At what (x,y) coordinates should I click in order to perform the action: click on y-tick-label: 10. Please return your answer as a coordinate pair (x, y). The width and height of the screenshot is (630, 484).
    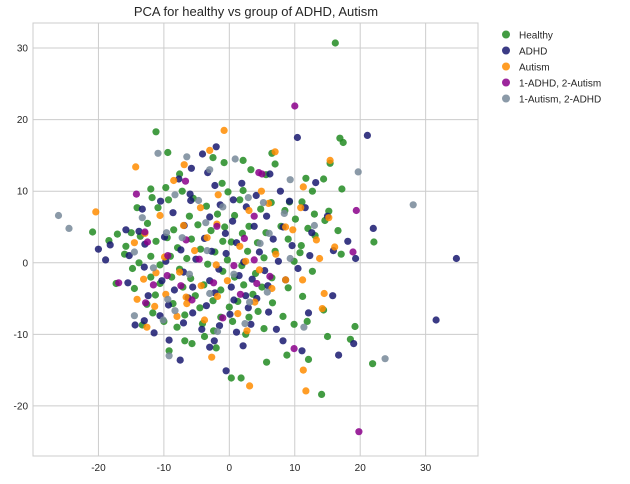
    Looking at the image, I should click on (23, 192).